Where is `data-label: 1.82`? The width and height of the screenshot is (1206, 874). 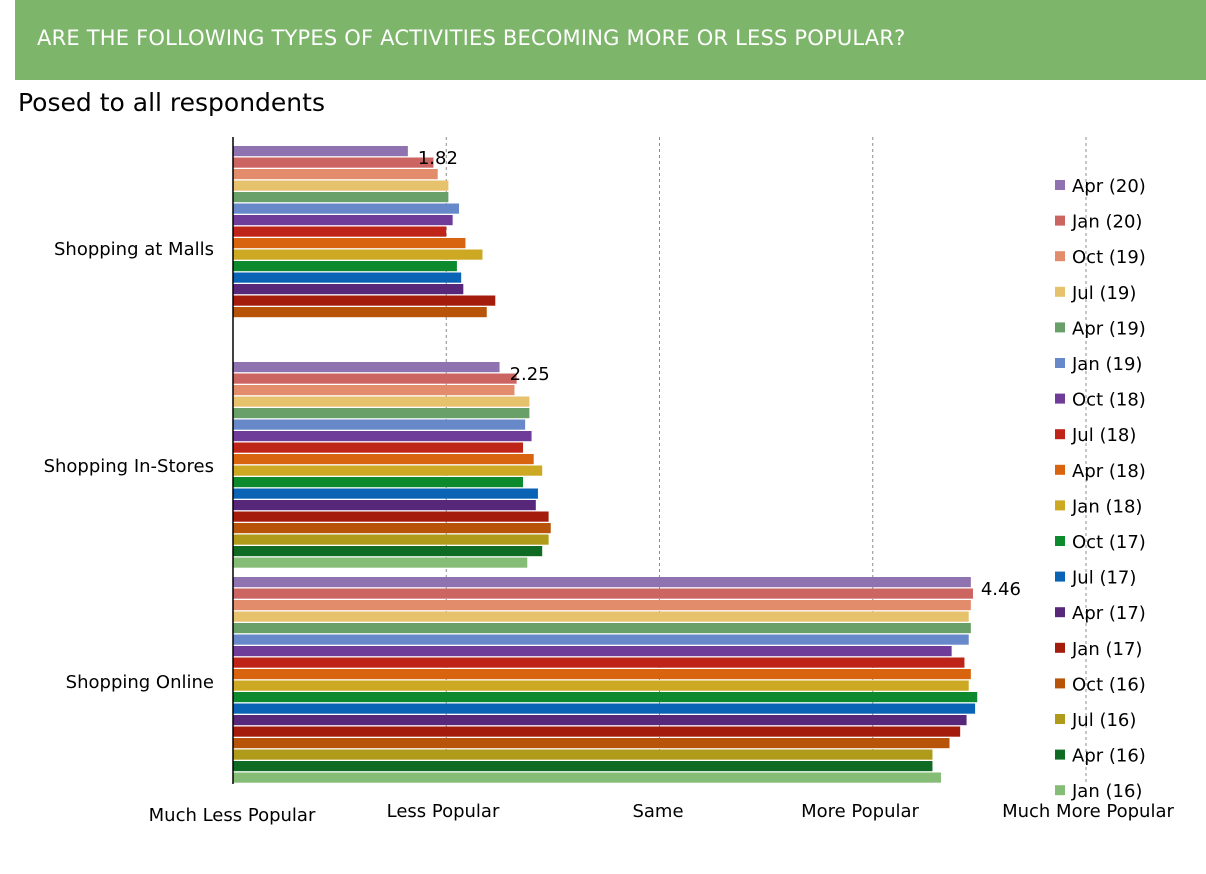 data-label: 1.82 is located at coordinates (438, 158).